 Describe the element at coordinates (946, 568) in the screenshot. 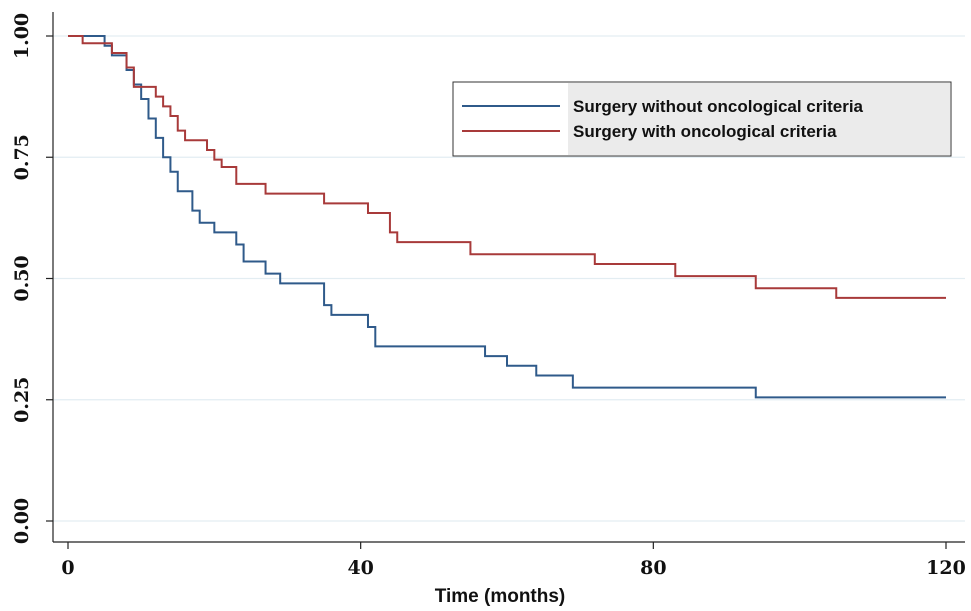

I see `x-tick-label: 120` at that location.